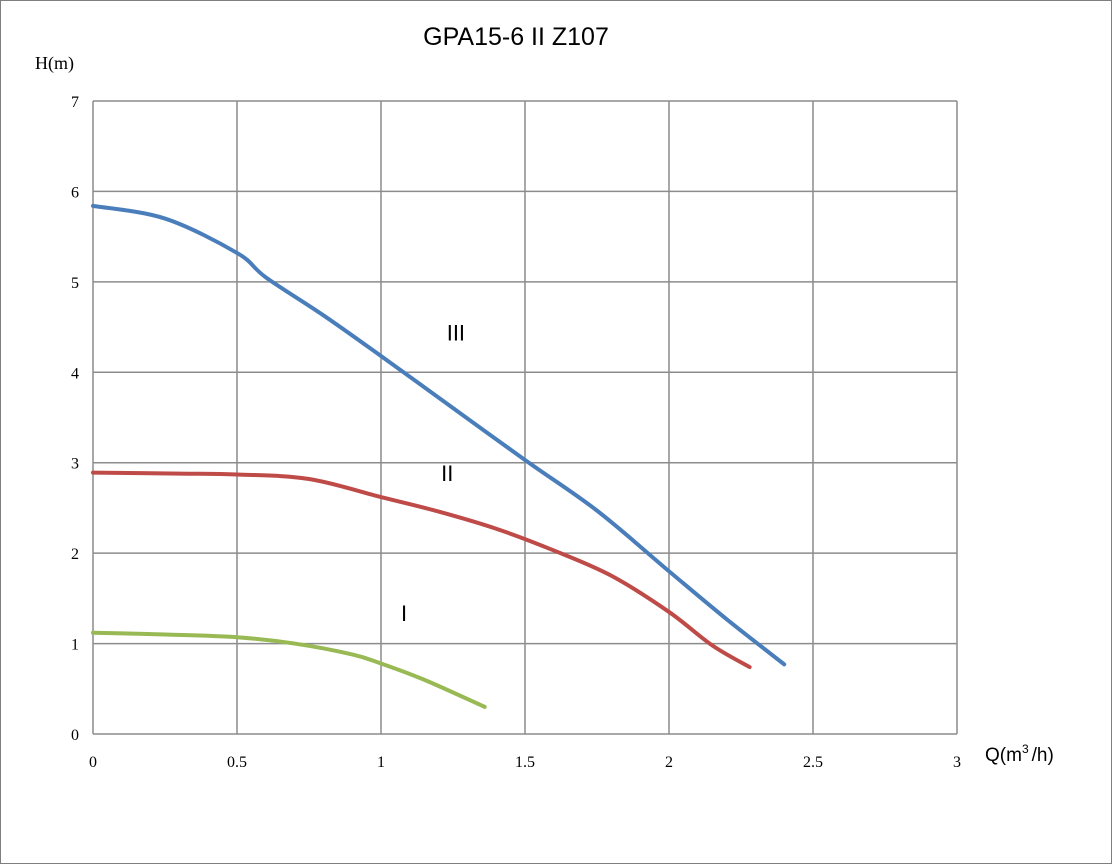 This screenshot has width=1112, height=864. Describe the element at coordinates (75, 102) in the screenshot. I see `y-tick-label: 7` at that location.